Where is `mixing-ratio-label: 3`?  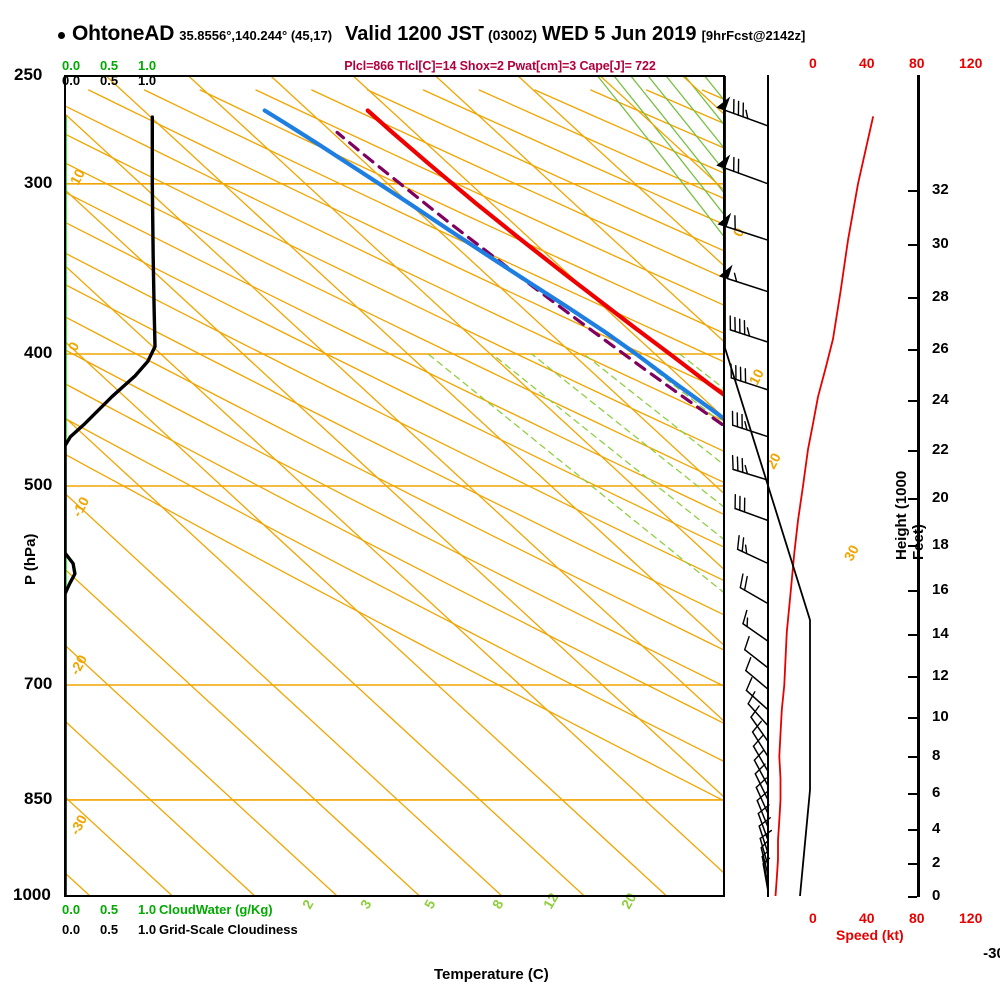
mixing-ratio-label: 3 is located at coordinates (366, 904).